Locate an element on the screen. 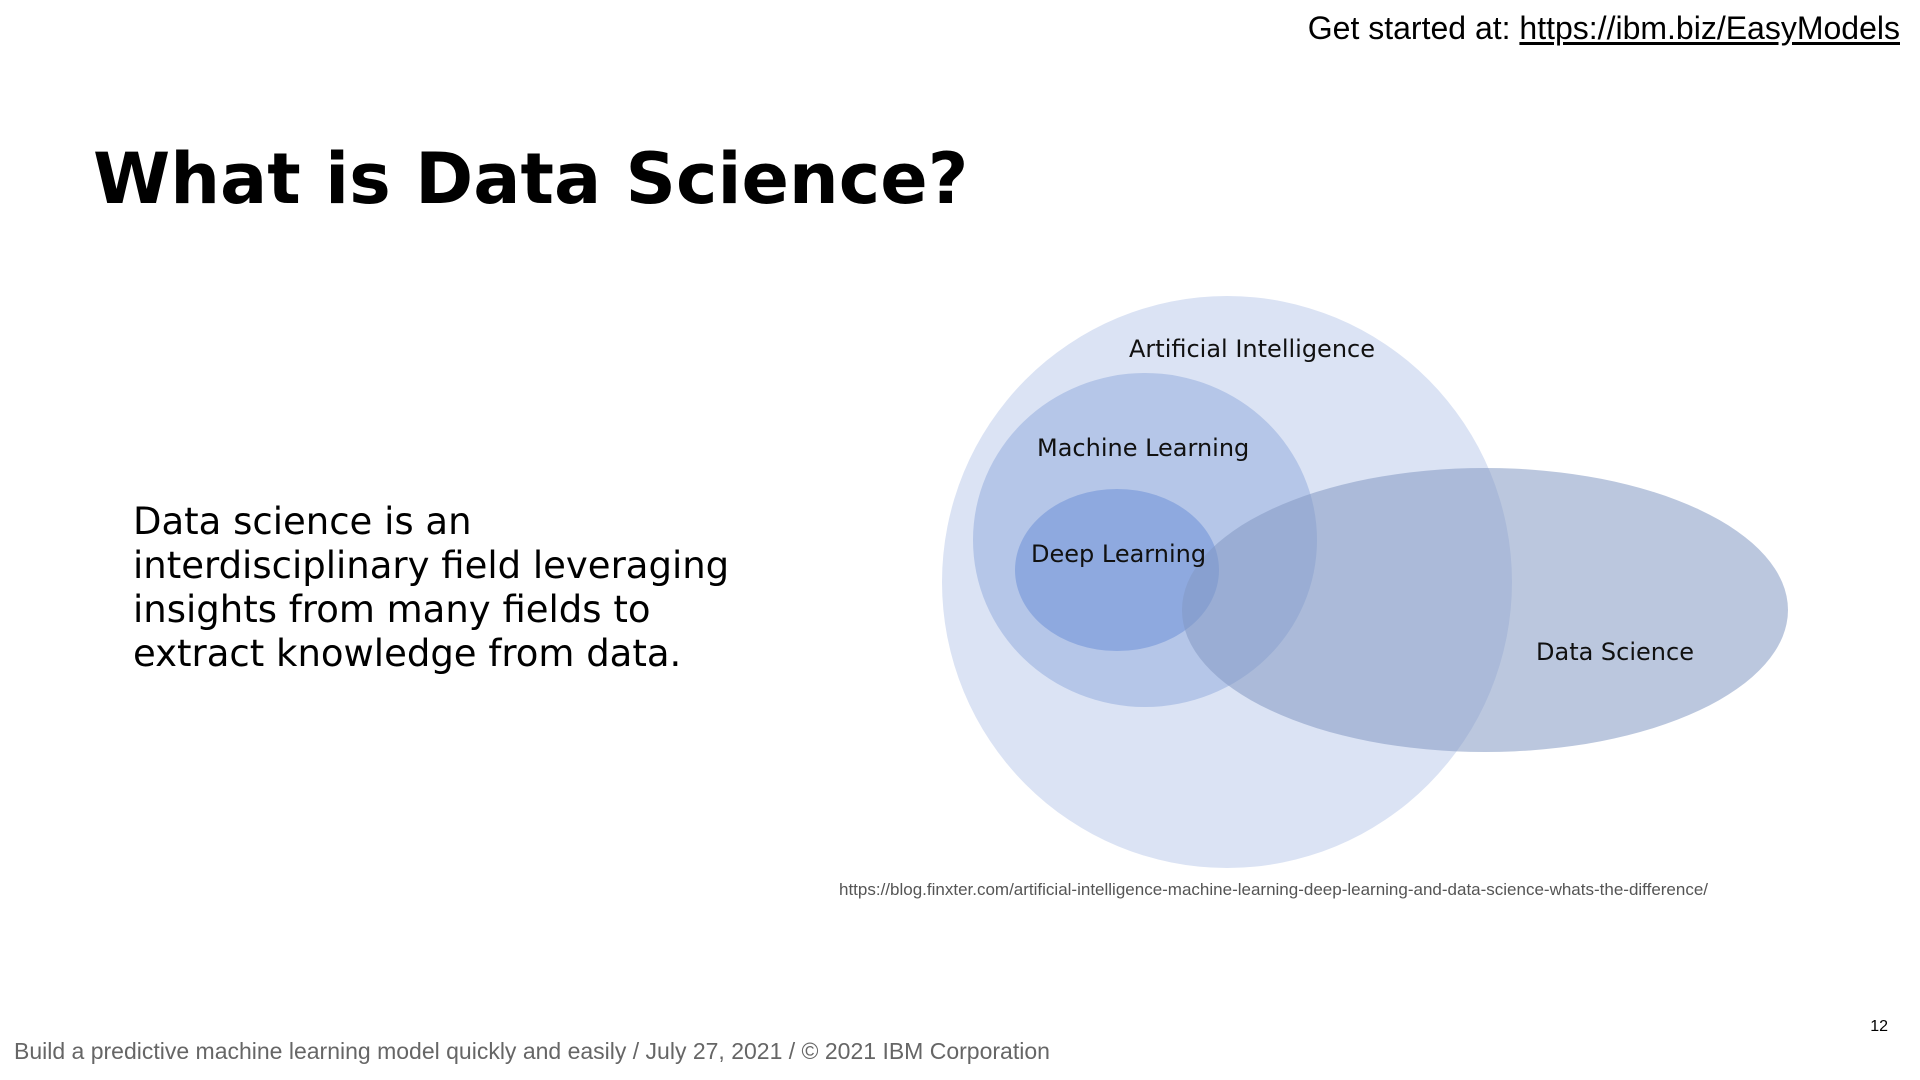  slide-title: What is Data Science? is located at coordinates (531, 179).